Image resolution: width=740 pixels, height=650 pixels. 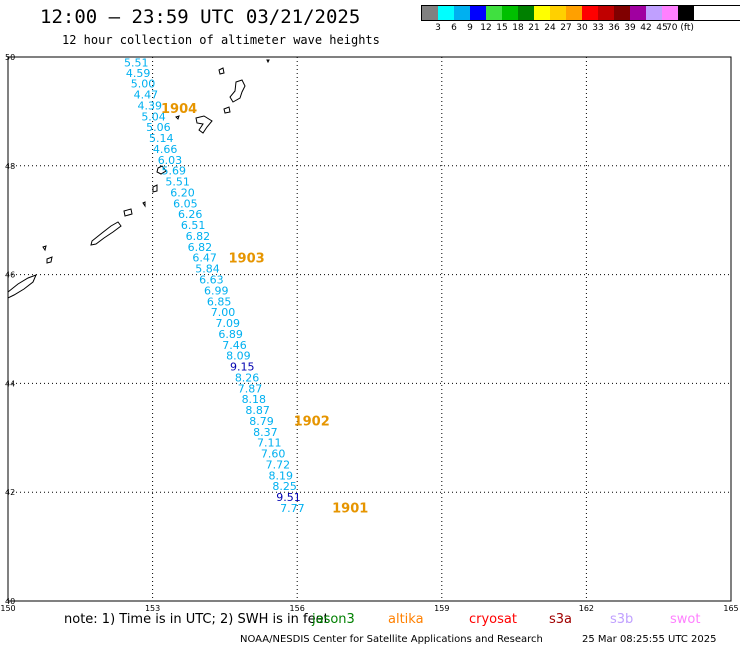 What do you see at coordinates (454, 28) in the screenshot?
I see `legend-label: 6` at bounding box center [454, 28].